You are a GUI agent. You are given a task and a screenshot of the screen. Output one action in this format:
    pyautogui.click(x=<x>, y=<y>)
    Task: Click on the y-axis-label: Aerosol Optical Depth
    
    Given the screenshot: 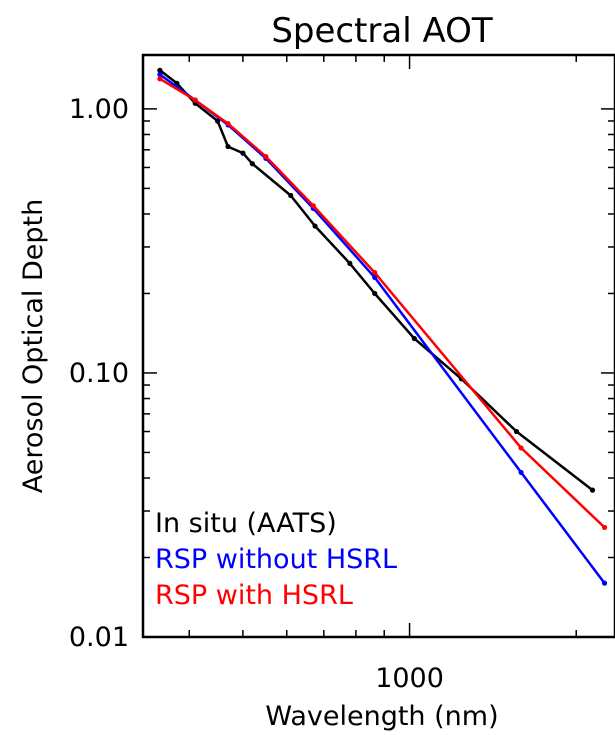 What is the action you would take?
    pyautogui.click(x=33, y=346)
    